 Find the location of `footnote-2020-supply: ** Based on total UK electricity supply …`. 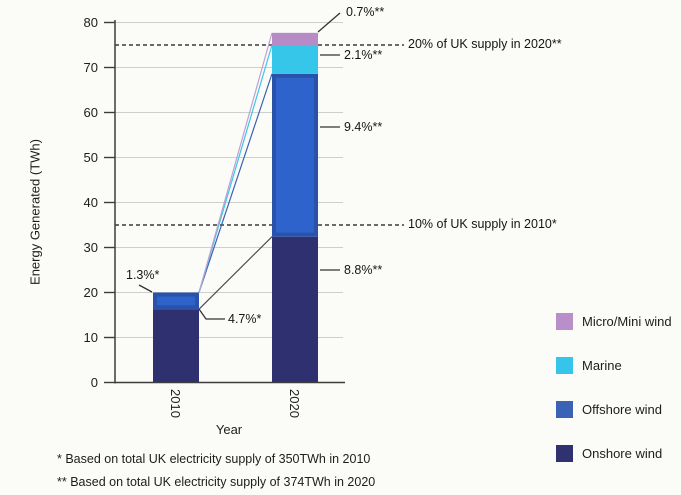

footnote-2020-supply: ** Based on total UK electricity supply … is located at coordinates (216, 482).